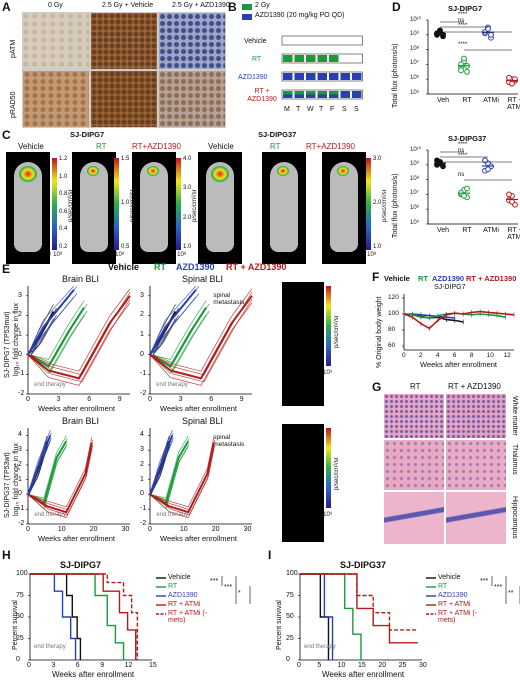 Image resolution: width=520 pixels, height=680 pixels. Describe the element at coordinates (363, 674) in the screenshot. I see `surv-xlabel: Weeks after enrollment` at that location.